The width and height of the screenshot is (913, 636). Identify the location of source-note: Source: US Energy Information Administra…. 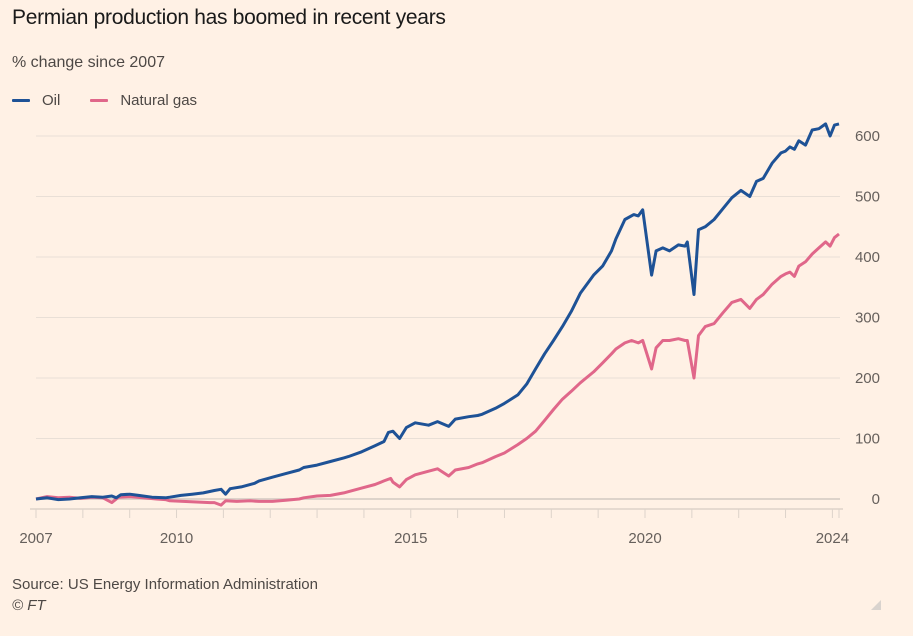
(165, 584).